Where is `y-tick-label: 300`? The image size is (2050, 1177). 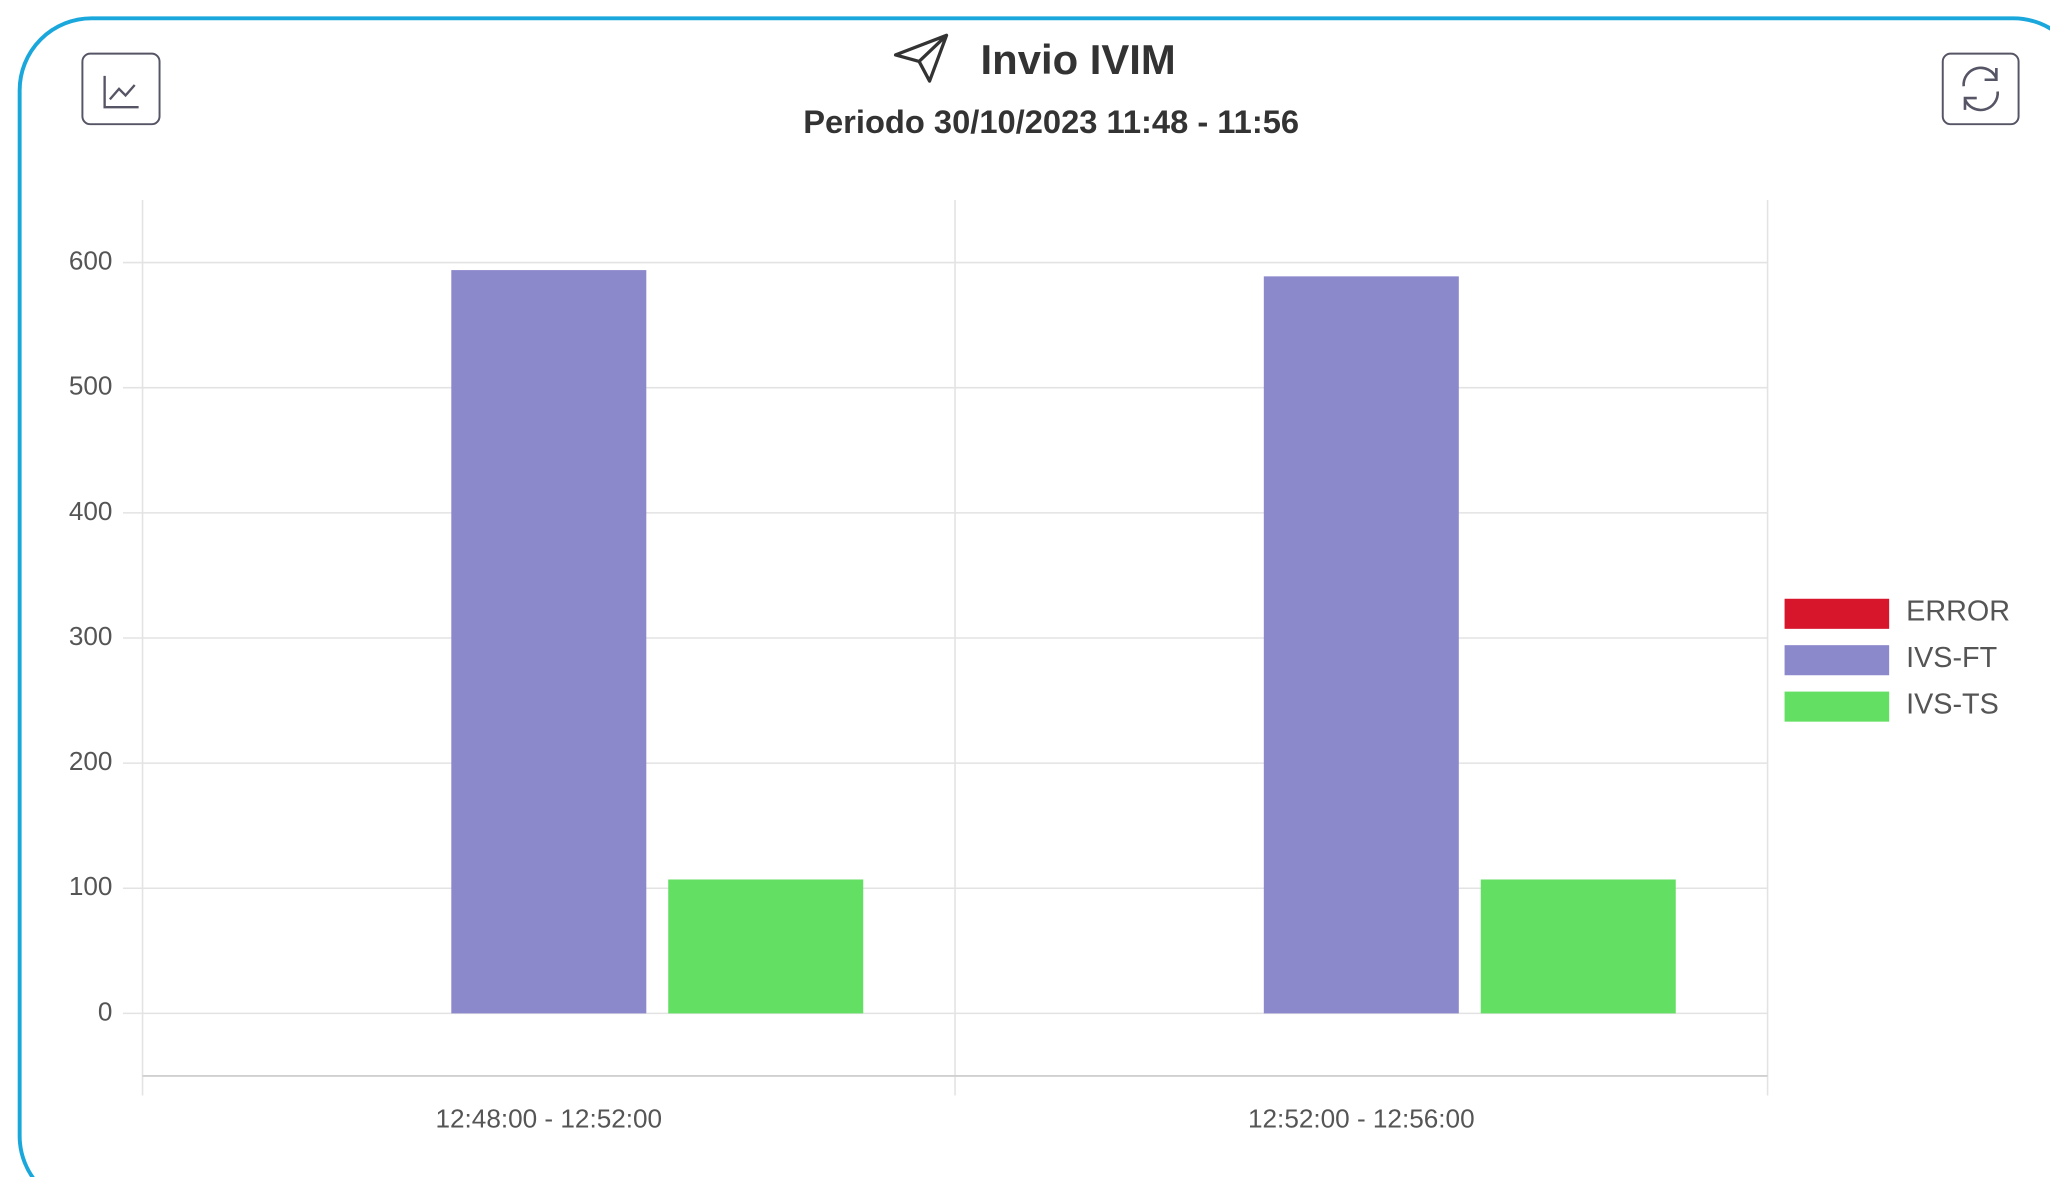 y-tick-label: 300 is located at coordinates (91, 636).